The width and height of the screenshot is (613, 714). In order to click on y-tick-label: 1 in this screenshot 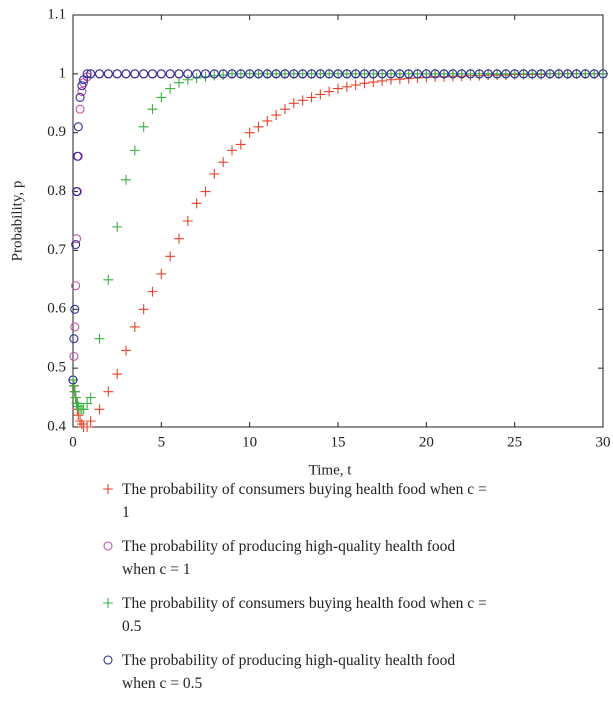, I will do `click(63, 73)`.